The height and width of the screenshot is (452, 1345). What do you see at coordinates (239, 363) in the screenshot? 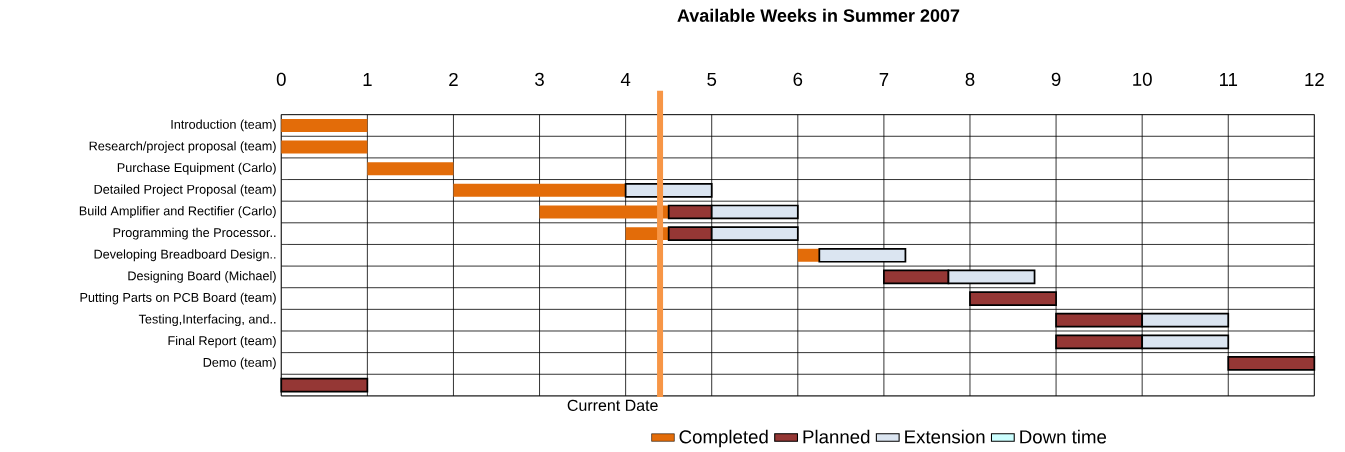
I see `y-tick-label: Demo (team)` at bounding box center [239, 363].